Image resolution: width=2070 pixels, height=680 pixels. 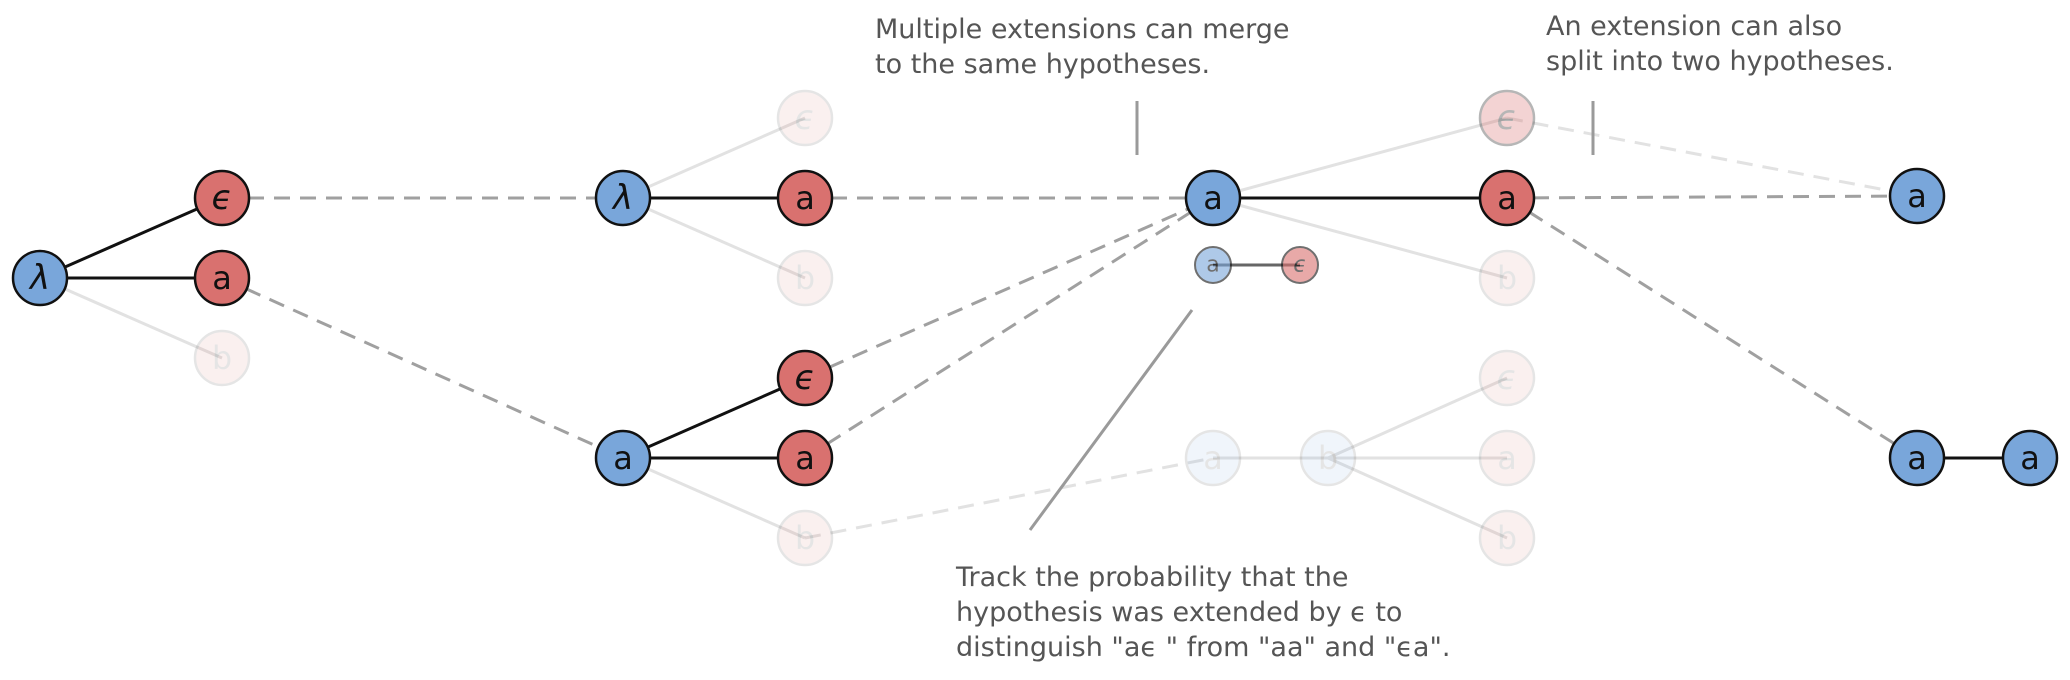 I want to click on node-g1-b: b, so click(x=222, y=358).